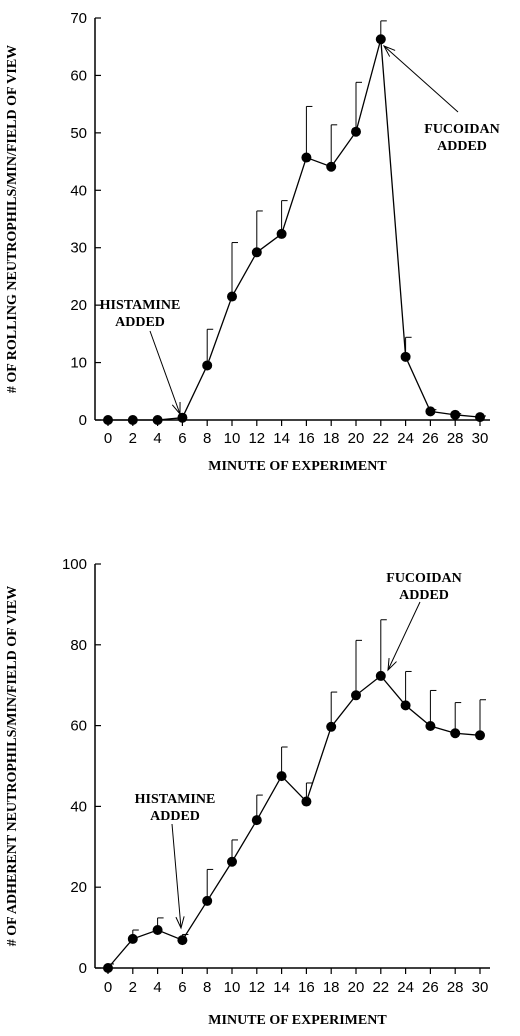  I want to click on y-tick-label: 50, so click(78, 133).